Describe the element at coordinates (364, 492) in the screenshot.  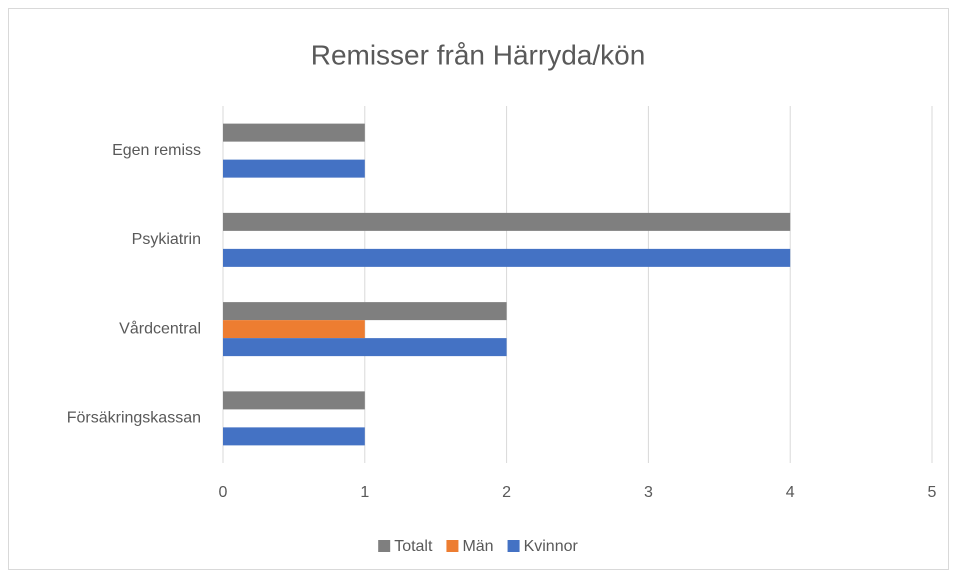
I see `x-tick-label: 1` at that location.